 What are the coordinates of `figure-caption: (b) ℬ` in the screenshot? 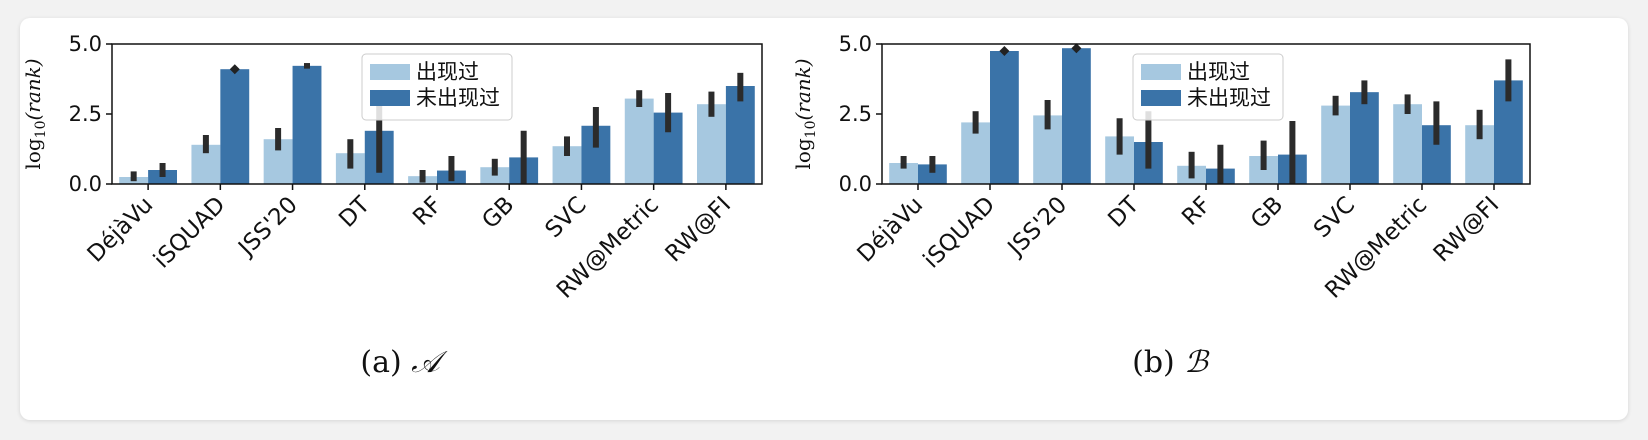 It's located at (1171, 362).